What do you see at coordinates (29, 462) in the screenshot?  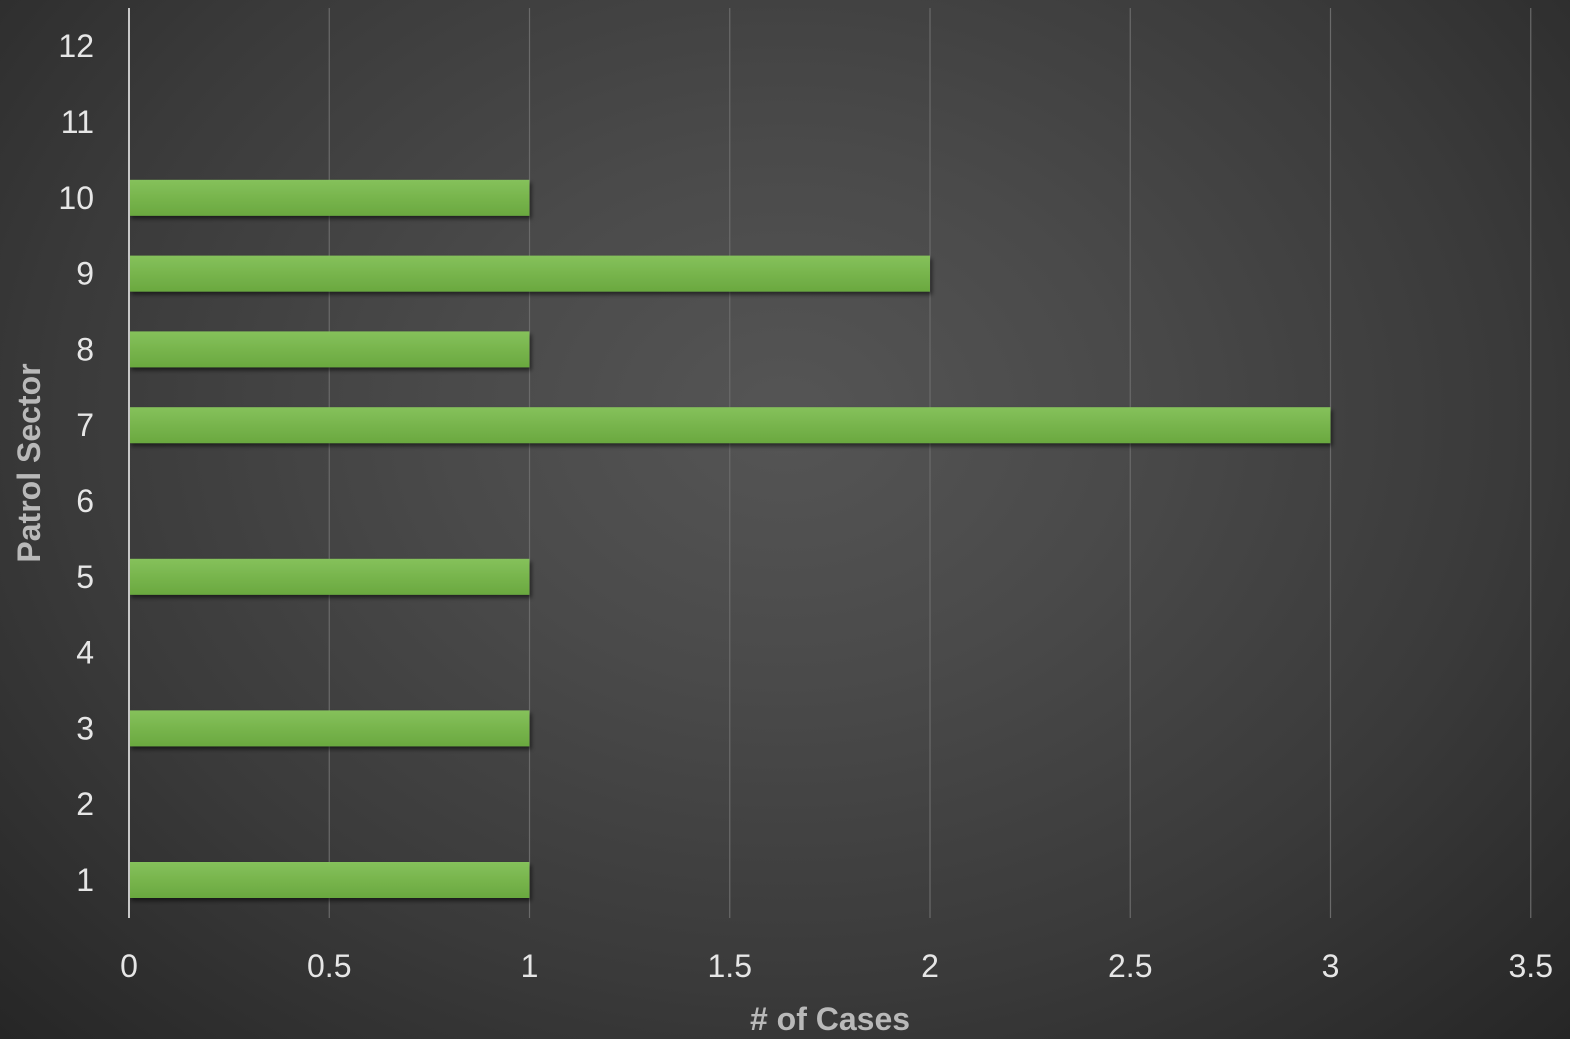 I see `y-axis-title: Patrol Sector` at bounding box center [29, 462].